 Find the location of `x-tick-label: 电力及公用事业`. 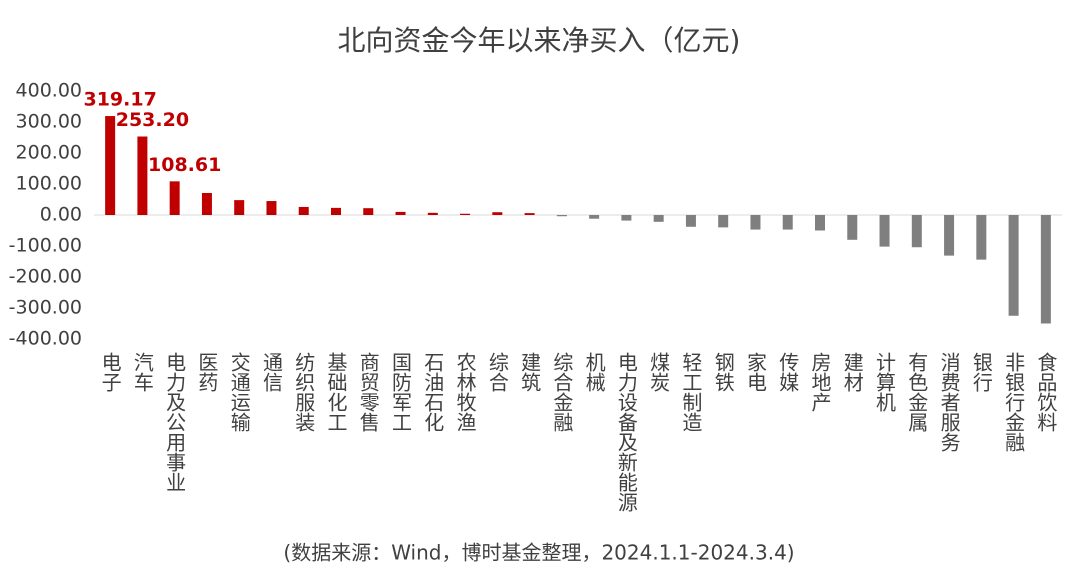

x-tick-label: 电力及公用事业 is located at coordinates (175, 422).